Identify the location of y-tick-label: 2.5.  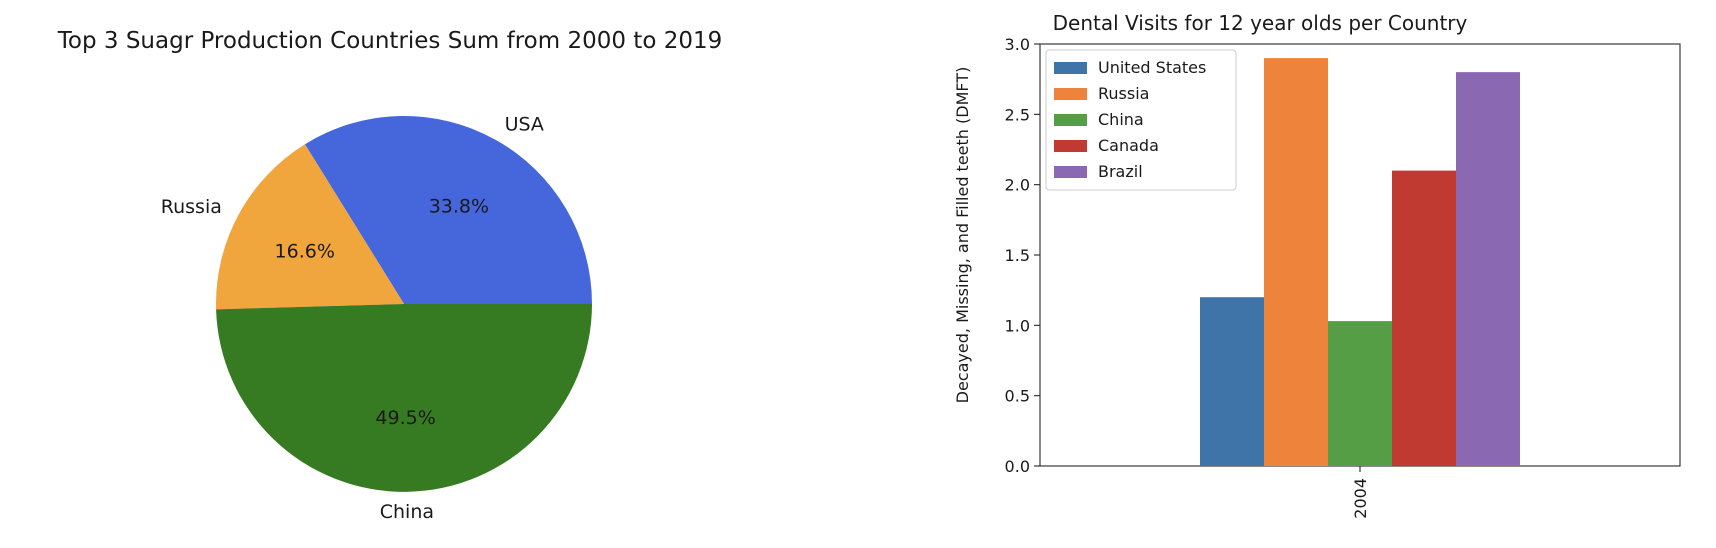
(1017, 114).